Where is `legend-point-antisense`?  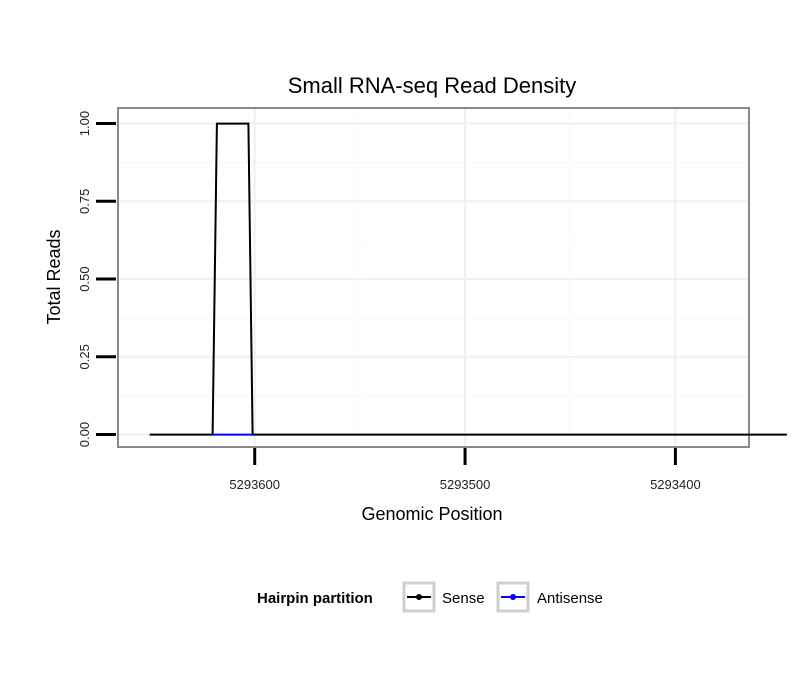
legend-point-antisense is located at coordinates (513, 597).